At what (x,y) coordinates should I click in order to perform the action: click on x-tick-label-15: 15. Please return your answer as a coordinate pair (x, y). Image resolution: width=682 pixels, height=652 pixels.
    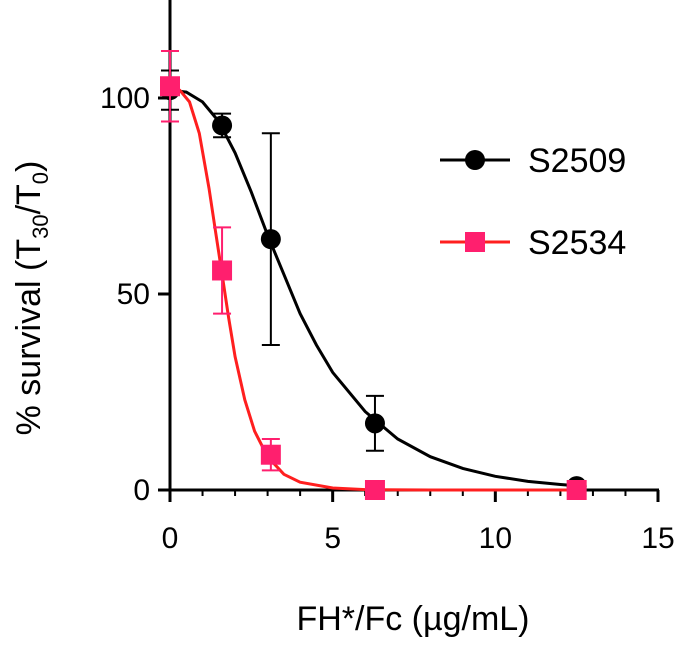
    Looking at the image, I should click on (657, 538).